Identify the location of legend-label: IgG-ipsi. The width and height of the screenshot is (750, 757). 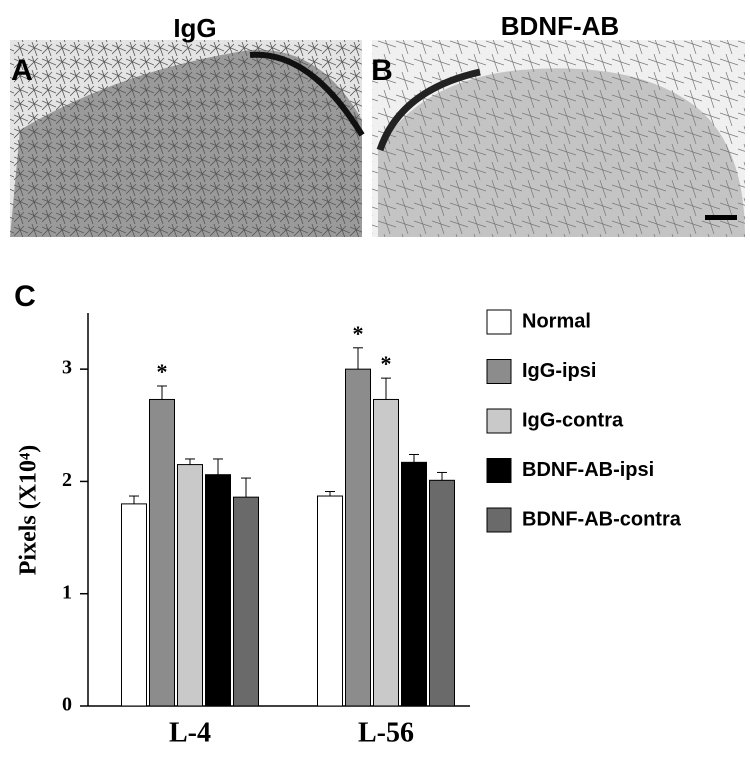
(559, 371).